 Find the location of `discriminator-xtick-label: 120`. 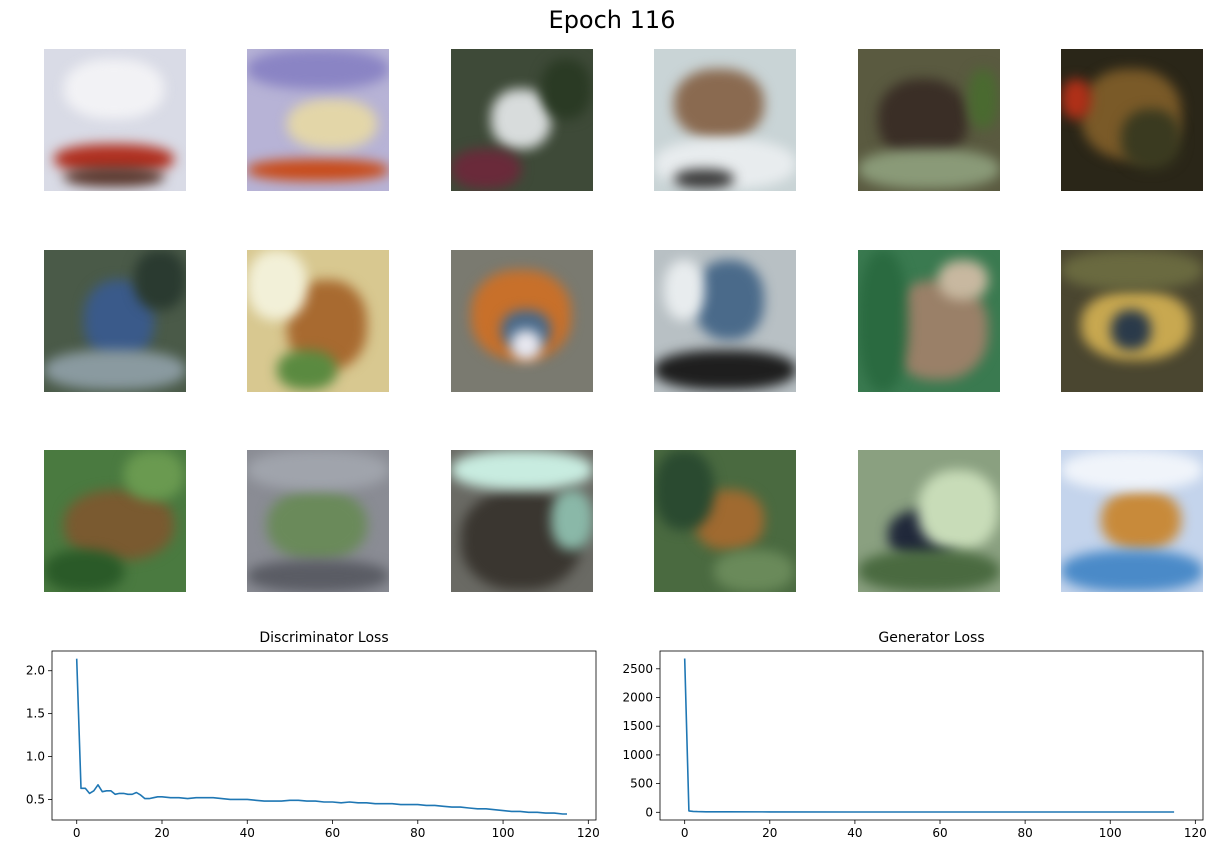

discriminator-xtick-label: 120 is located at coordinates (588, 833).